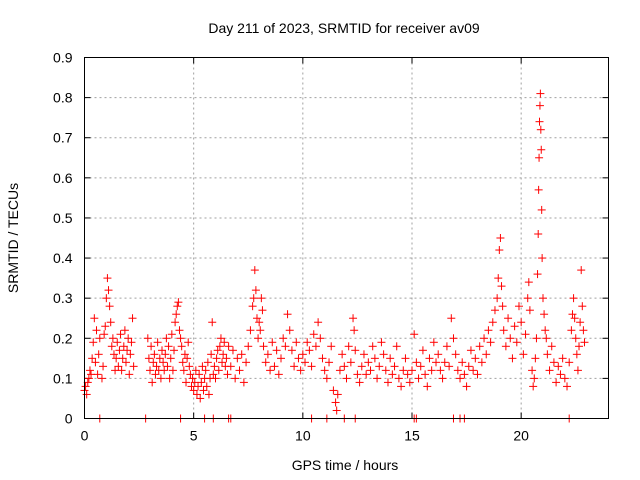 The width and height of the screenshot is (640, 480). Describe the element at coordinates (63, 138) in the screenshot. I see `y-tick-label: 0.7` at that location.